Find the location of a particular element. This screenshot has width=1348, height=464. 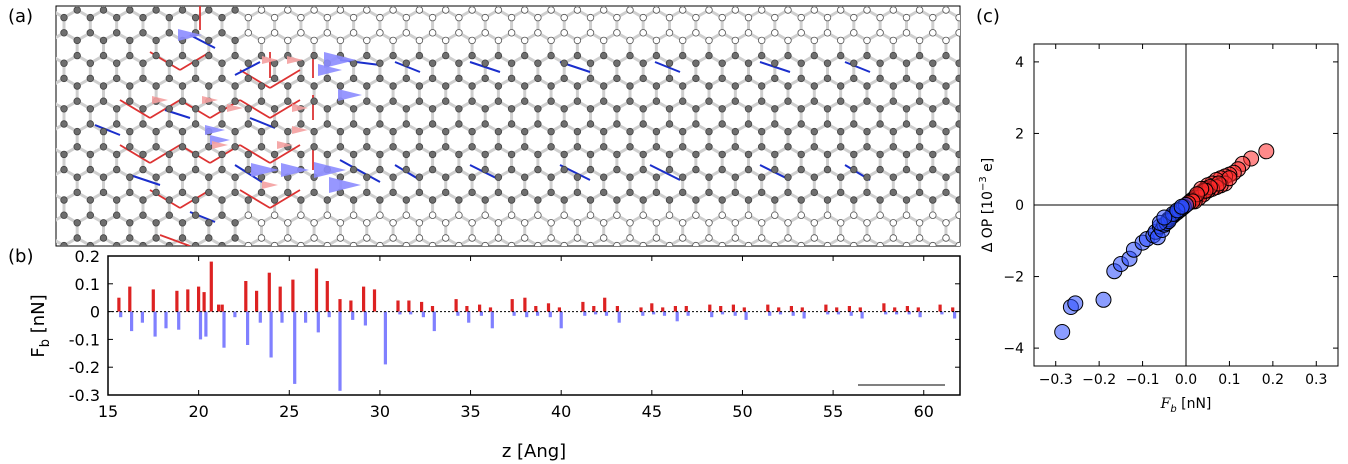

blue-point is located at coordinates (1103, 299).